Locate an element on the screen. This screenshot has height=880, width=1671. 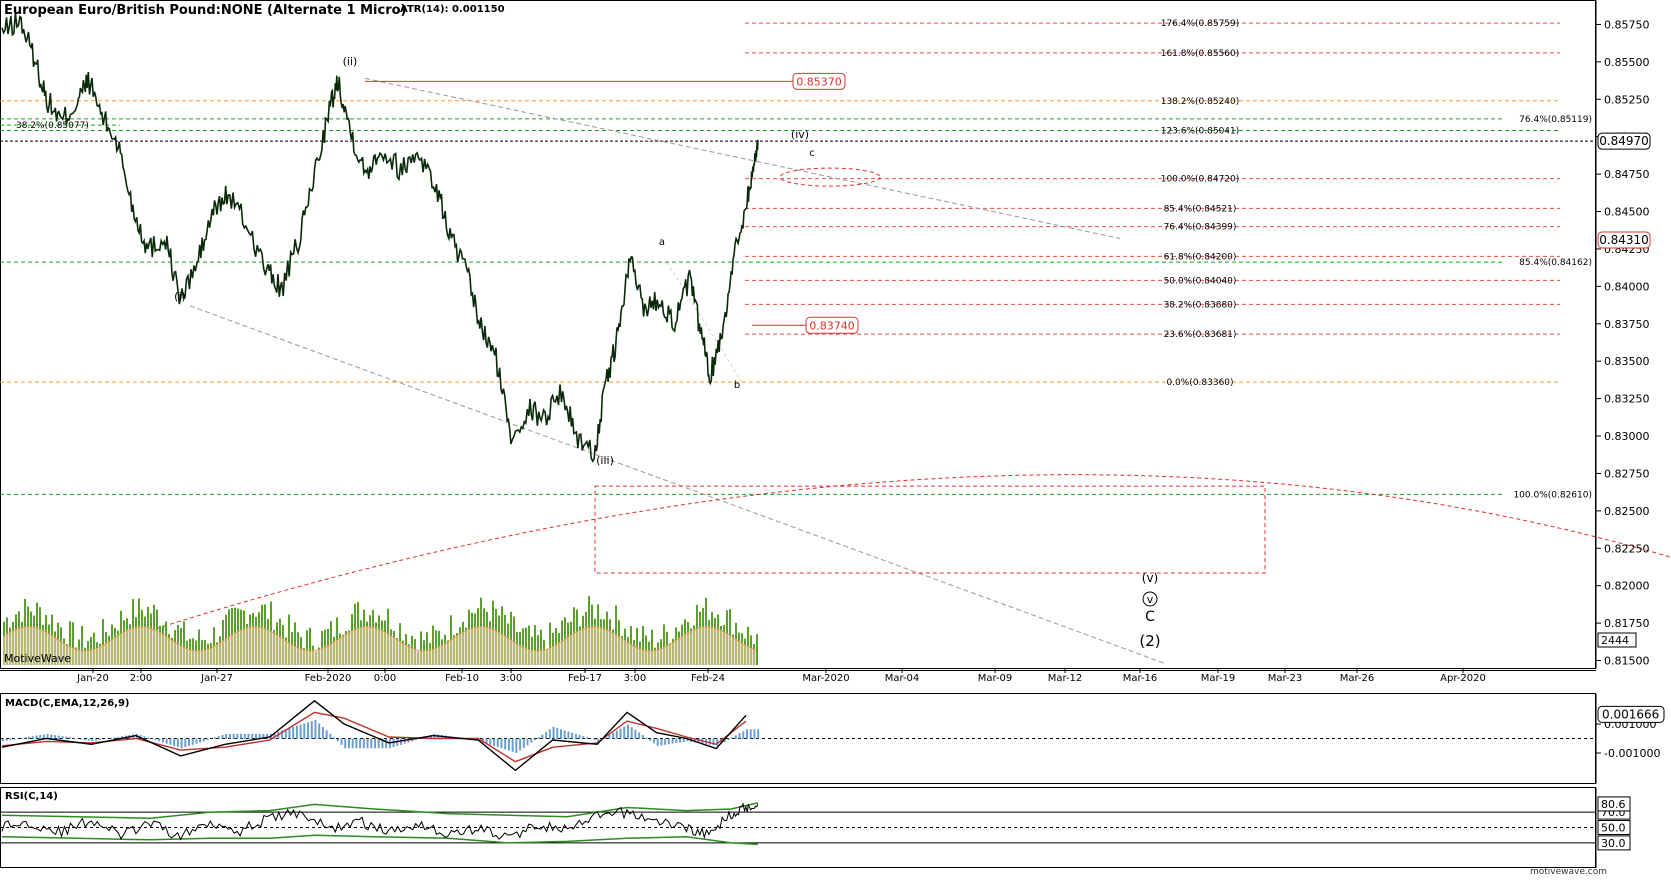
rsi-current-badge is located at coordinates (1614, 804).